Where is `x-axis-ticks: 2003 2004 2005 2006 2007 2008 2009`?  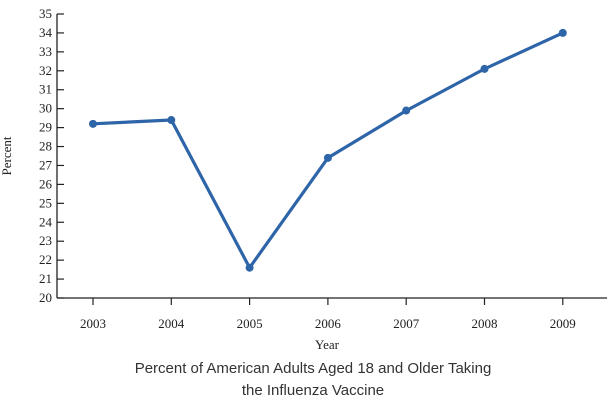
x-axis-ticks: 2003 2004 2005 2006 2007 2008 2009 is located at coordinates (328, 314).